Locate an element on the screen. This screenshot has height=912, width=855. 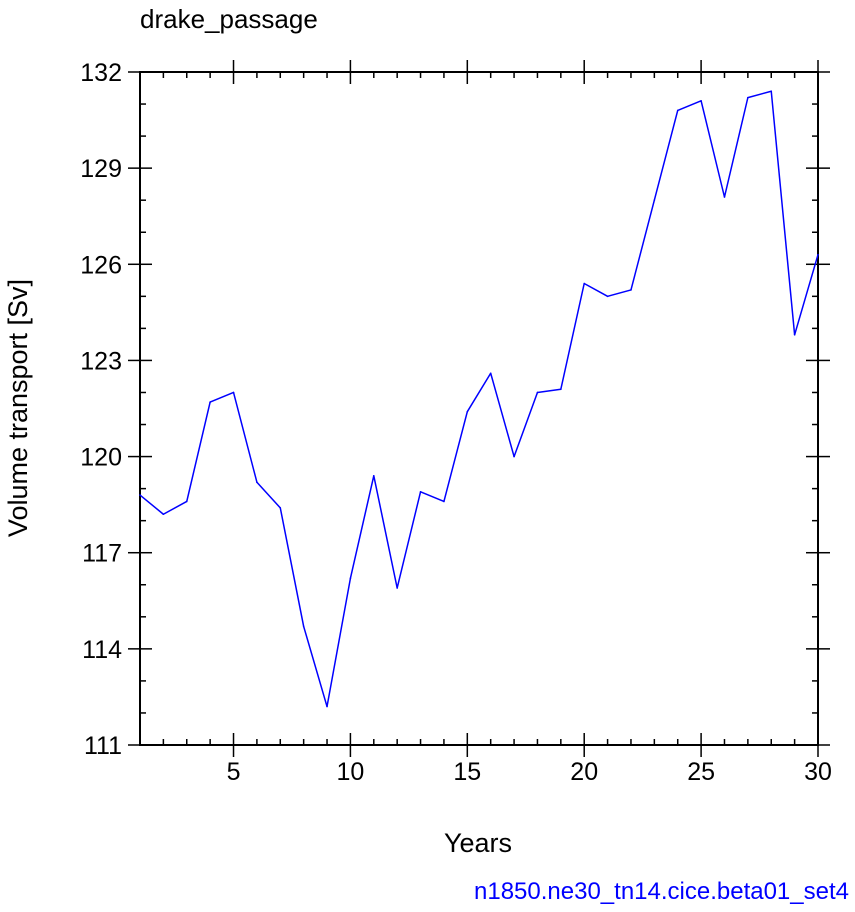
y-tick-label: 132 is located at coordinates (101, 73).